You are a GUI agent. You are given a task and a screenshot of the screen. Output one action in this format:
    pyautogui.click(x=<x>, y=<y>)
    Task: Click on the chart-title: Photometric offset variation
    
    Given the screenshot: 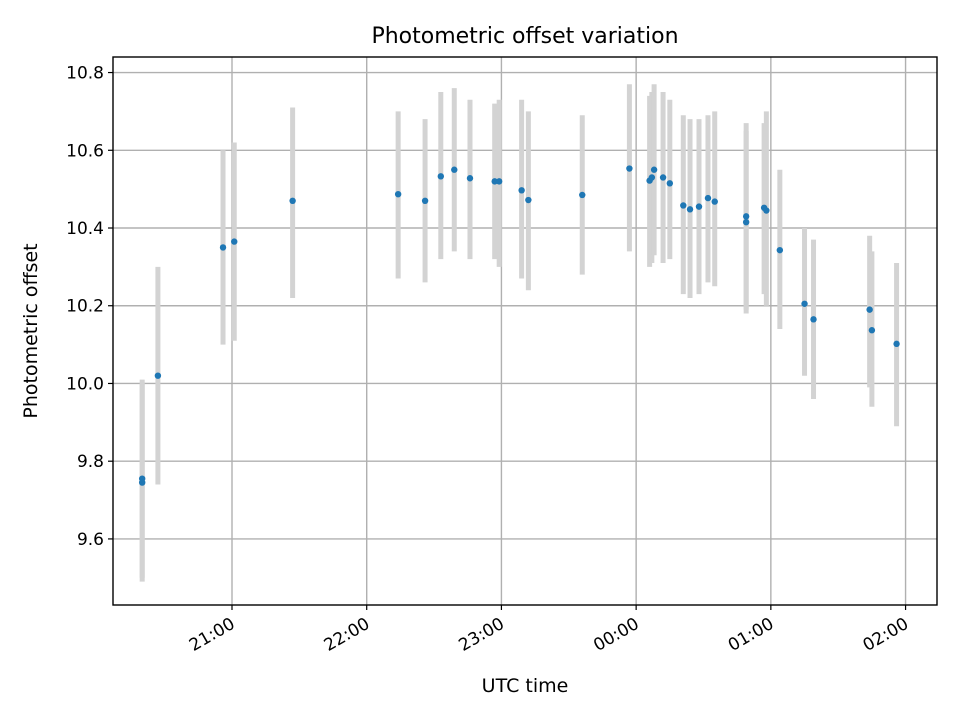 What is the action you would take?
    pyautogui.click(x=524, y=36)
    